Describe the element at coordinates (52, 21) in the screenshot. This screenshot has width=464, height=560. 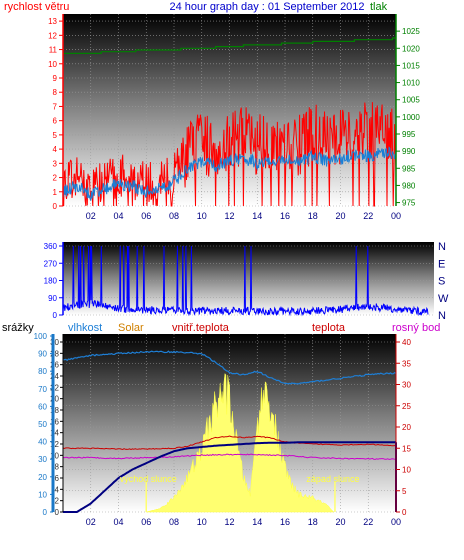
I see `wind-tick-label: 13` at that location.